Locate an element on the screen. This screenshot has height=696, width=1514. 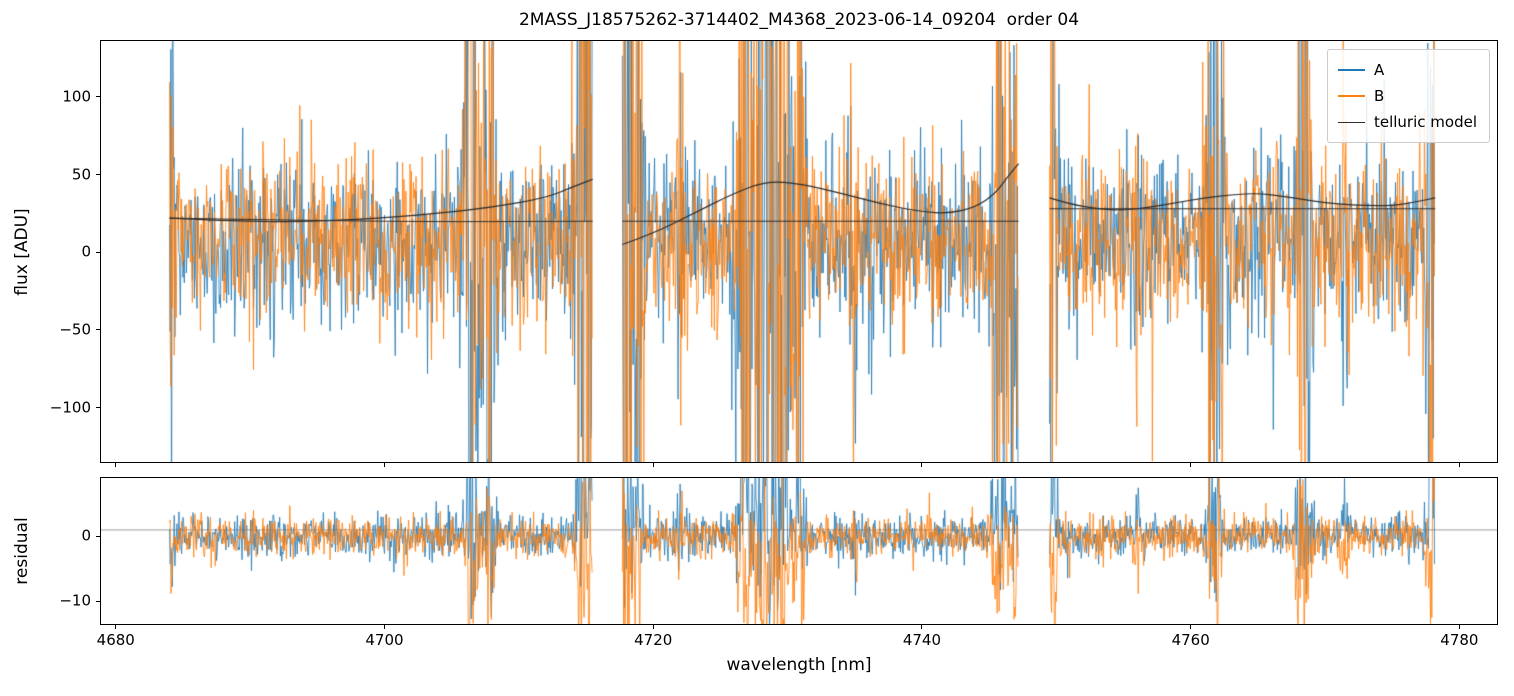
legend-label-b: B is located at coordinates (1379, 96).